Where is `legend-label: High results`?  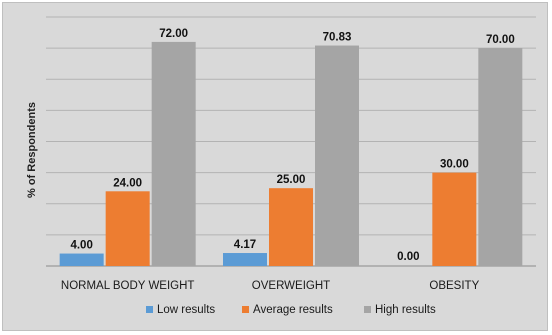 legend-label: High results is located at coordinates (405, 310).